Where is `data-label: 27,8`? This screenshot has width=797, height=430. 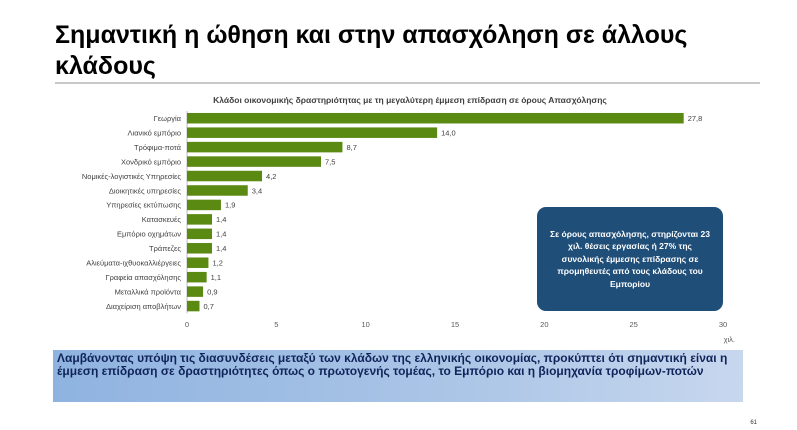
data-label: 27,8 is located at coordinates (695, 118).